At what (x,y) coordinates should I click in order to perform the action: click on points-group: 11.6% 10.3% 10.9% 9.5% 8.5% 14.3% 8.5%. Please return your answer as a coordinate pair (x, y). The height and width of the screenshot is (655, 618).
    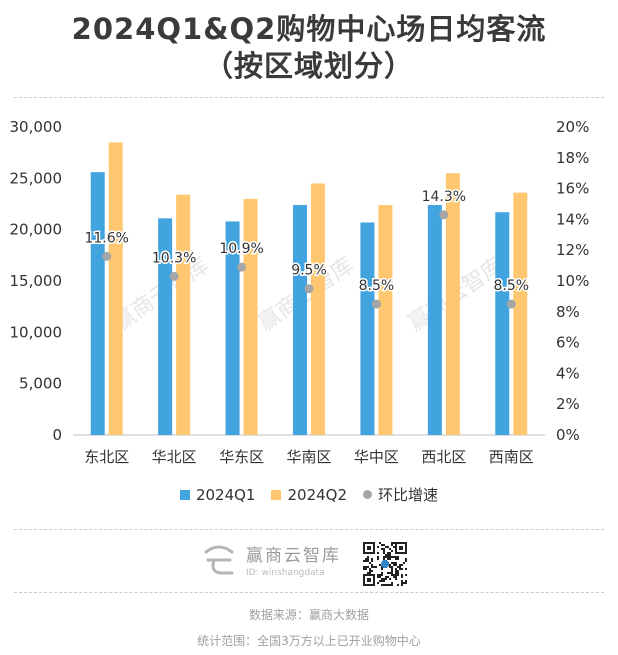
    Looking at the image, I should click on (307, 248).